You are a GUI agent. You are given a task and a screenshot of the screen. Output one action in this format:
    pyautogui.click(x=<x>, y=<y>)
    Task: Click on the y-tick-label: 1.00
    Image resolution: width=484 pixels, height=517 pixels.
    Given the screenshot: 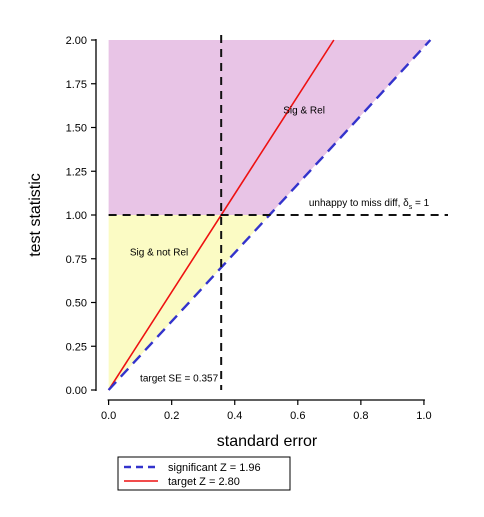 What is the action you would take?
    pyautogui.click(x=76, y=216)
    